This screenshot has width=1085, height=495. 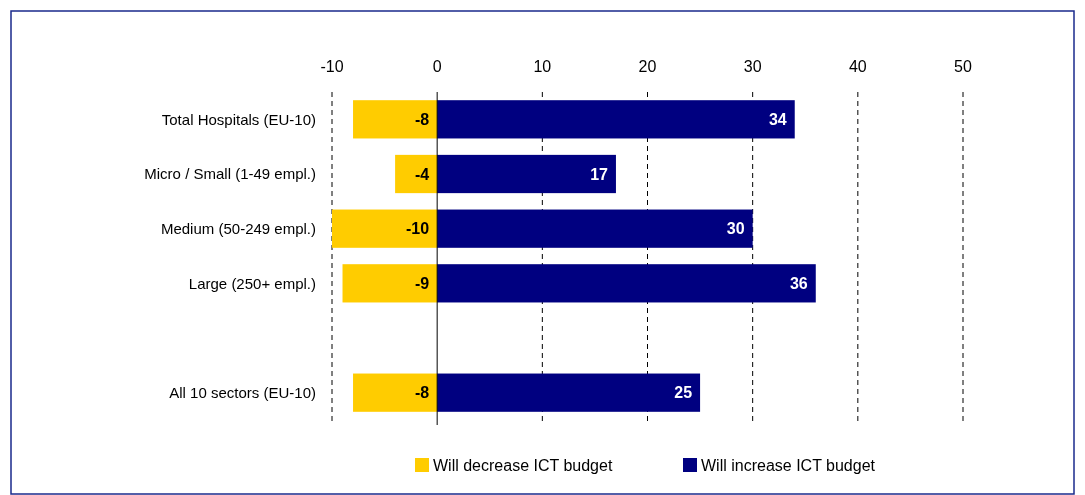 What do you see at coordinates (752, 66) in the screenshot?
I see `x-tick-label: 30` at bounding box center [752, 66].